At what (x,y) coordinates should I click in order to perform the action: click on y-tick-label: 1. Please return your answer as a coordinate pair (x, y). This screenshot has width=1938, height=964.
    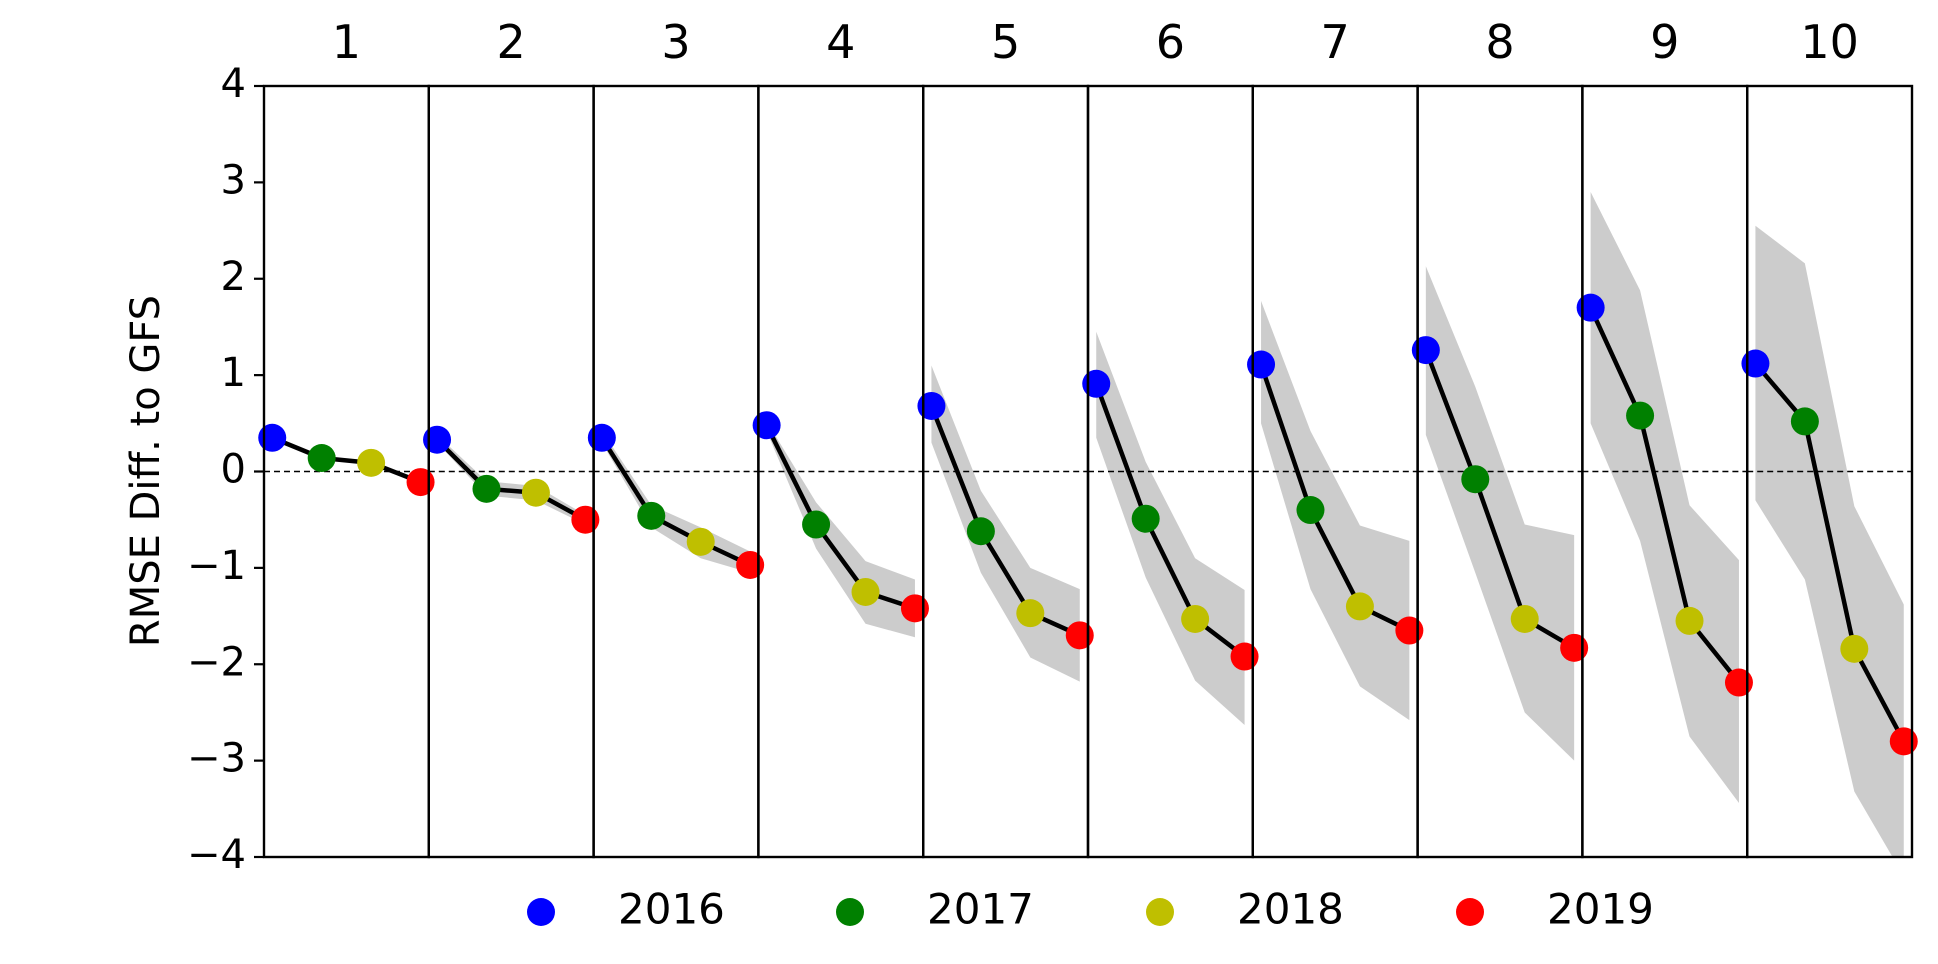
    Looking at the image, I should click on (233, 373).